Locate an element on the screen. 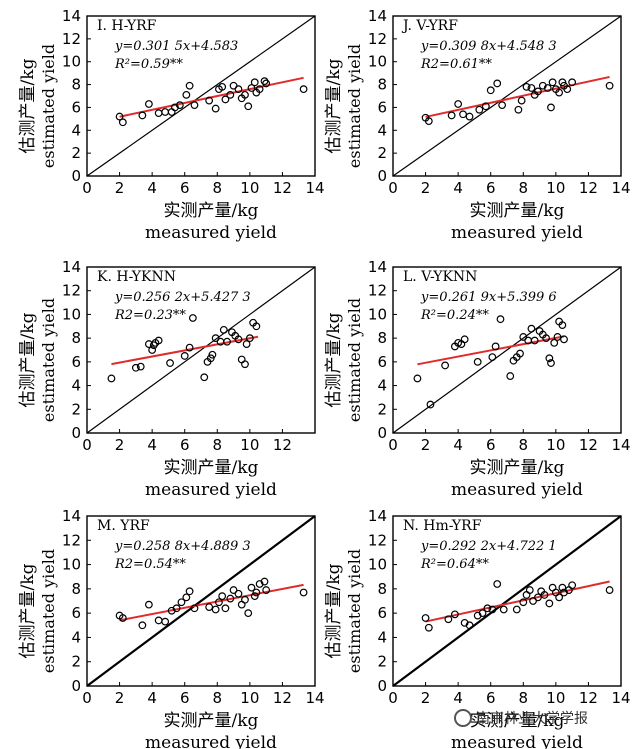 This screenshot has height=749, width=640. y-tick-label: 8 is located at coordinates (382, 338).